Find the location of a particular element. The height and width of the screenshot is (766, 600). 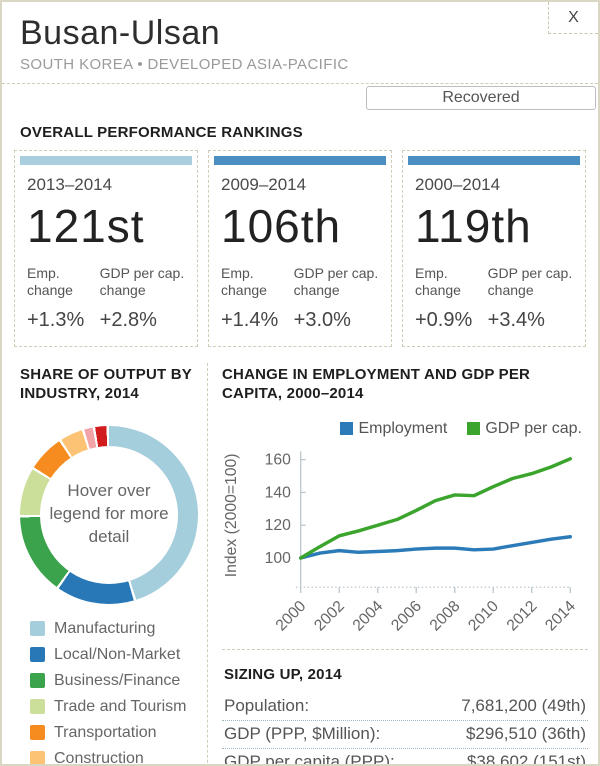

close-button: X is located at coordinates (573, 18).